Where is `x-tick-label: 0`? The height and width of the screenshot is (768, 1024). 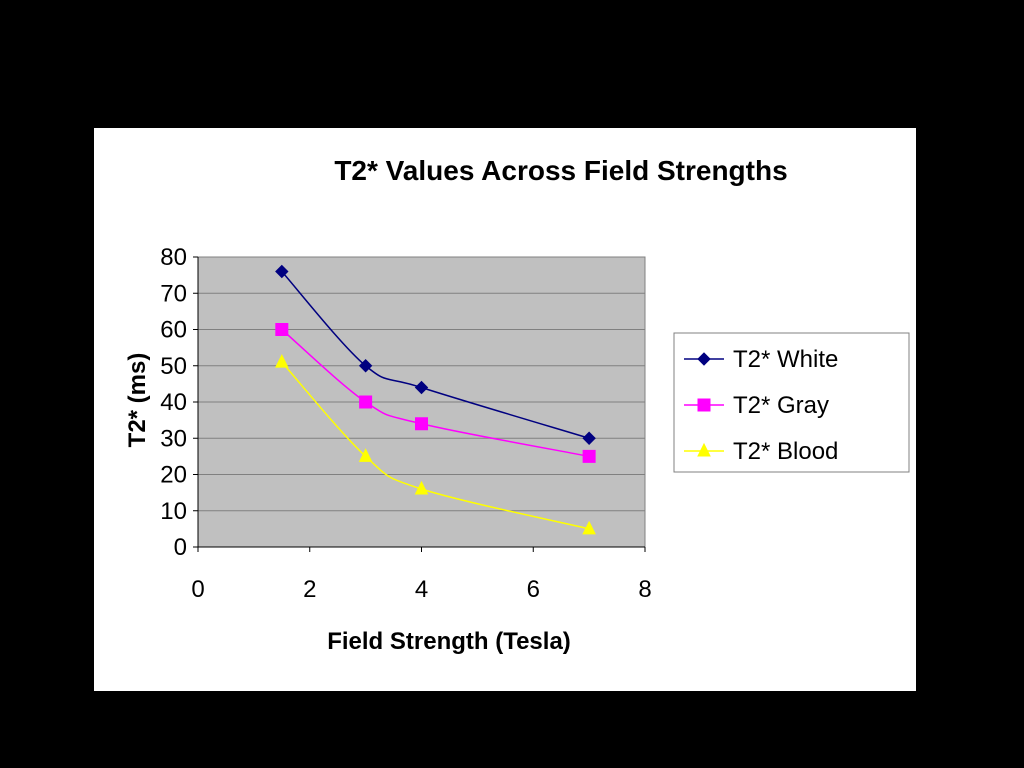 x-tick-label: 0 is located at coordinates (197, 589).